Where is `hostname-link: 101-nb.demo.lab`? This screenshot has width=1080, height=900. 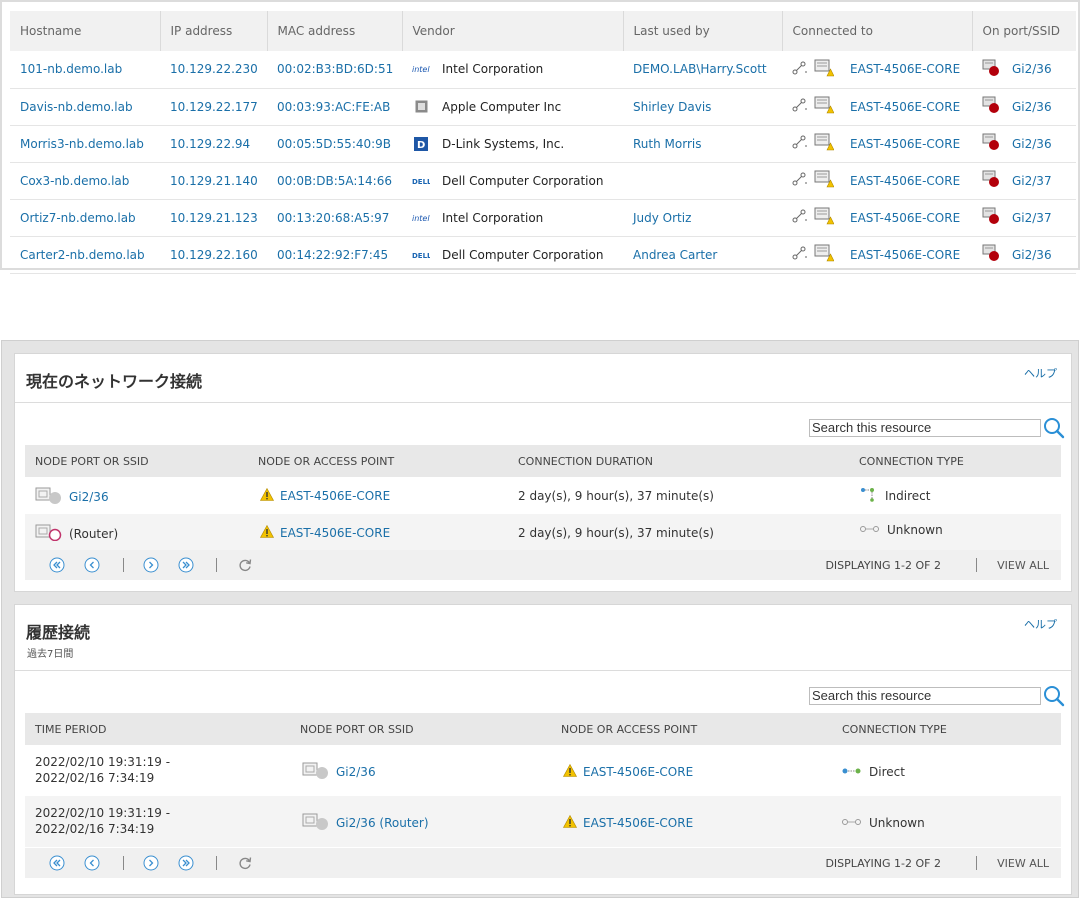 hostname-link: 101-nb.demo.lab is located at coordinates (85, 70).